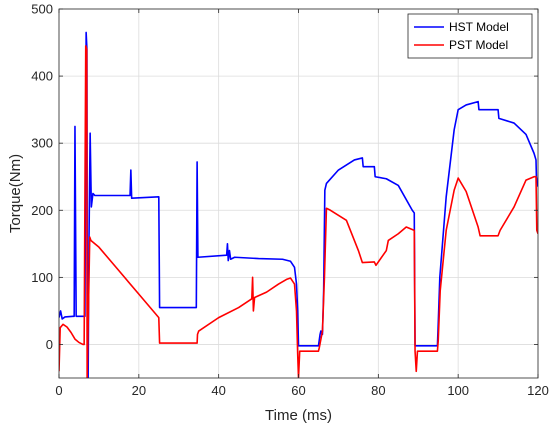 This screenshot has width=550, height=432. I want to click on x-tick-label: 120, so click(538, 390).